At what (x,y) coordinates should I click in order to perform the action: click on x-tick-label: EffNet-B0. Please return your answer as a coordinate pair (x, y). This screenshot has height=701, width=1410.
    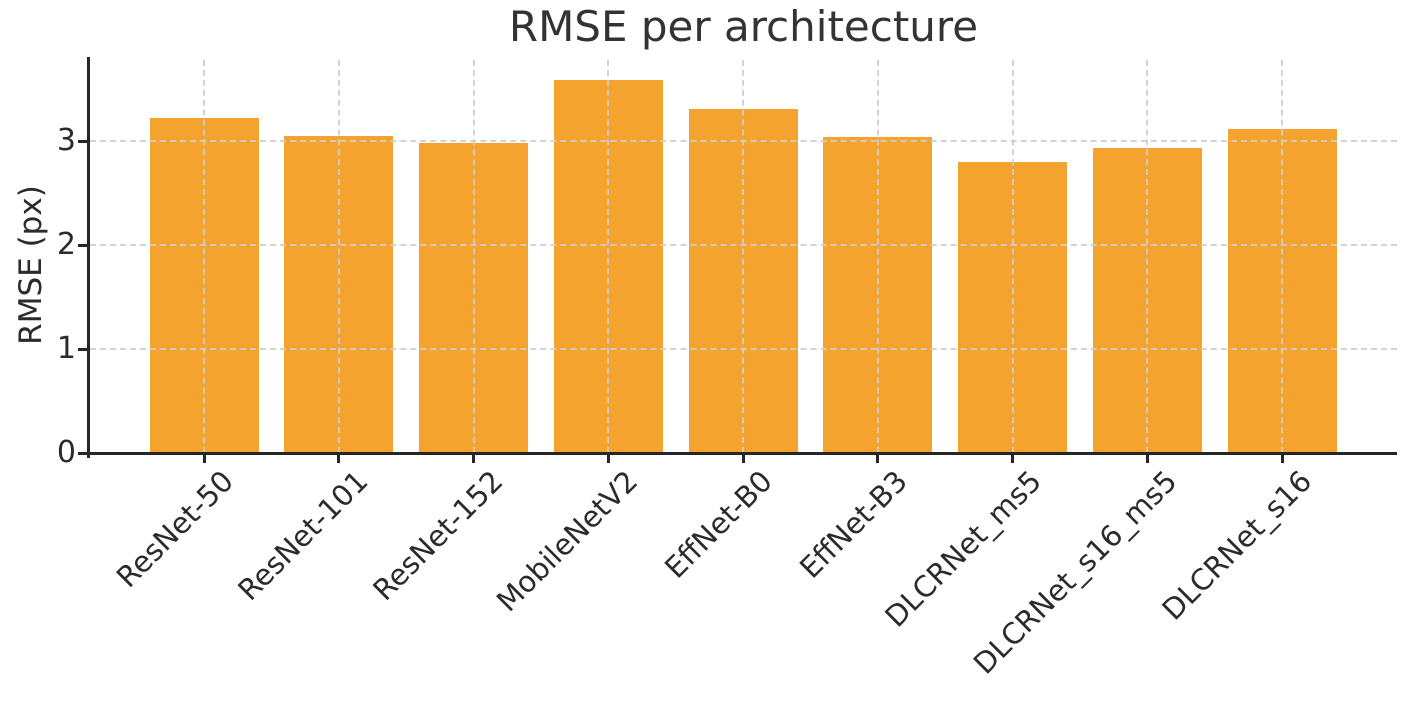
    Looking at the image, I should click on (718, 524).